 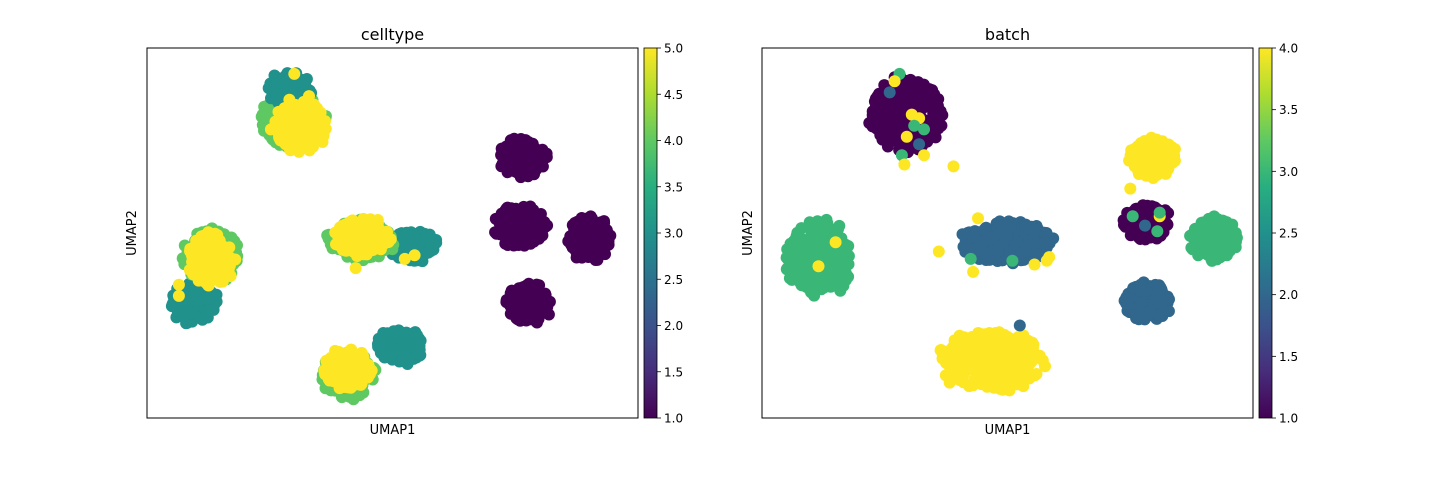 I want to click on cluster-right-purple-top, so click(x=524, y=158).